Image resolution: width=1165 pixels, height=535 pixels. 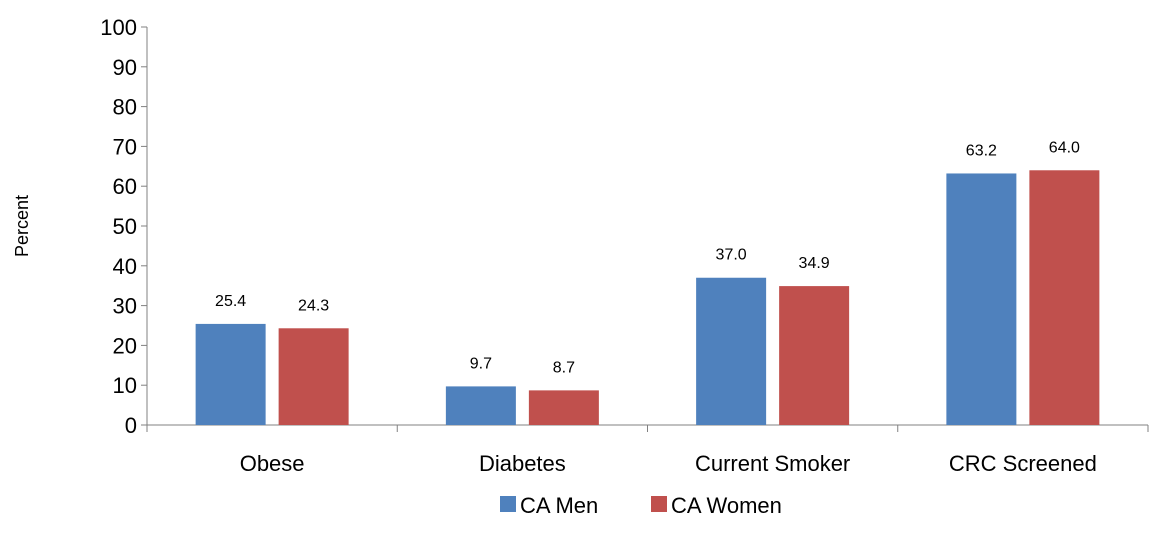 What do you see at coordinates (1064, 147) in the screenshot?
I see `data-label: 64.0` at bounding box center [1064, 147].